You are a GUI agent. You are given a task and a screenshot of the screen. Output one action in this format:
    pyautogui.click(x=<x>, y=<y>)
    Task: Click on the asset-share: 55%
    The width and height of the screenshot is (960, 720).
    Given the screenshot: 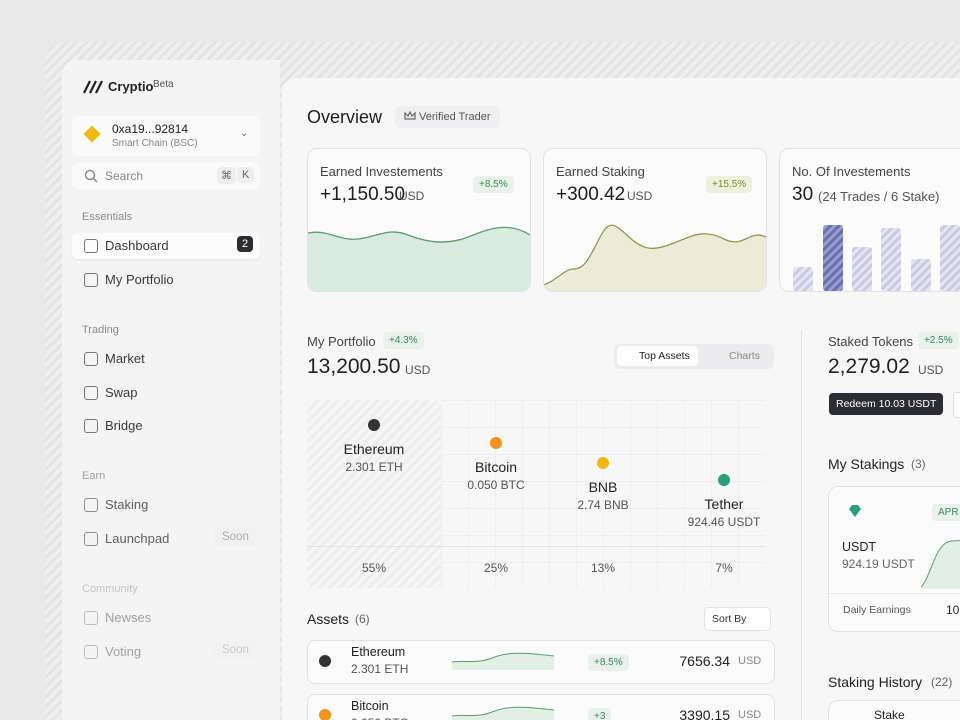 What is the action you would take?
    pyautogui.click(x=374, y=568)
    